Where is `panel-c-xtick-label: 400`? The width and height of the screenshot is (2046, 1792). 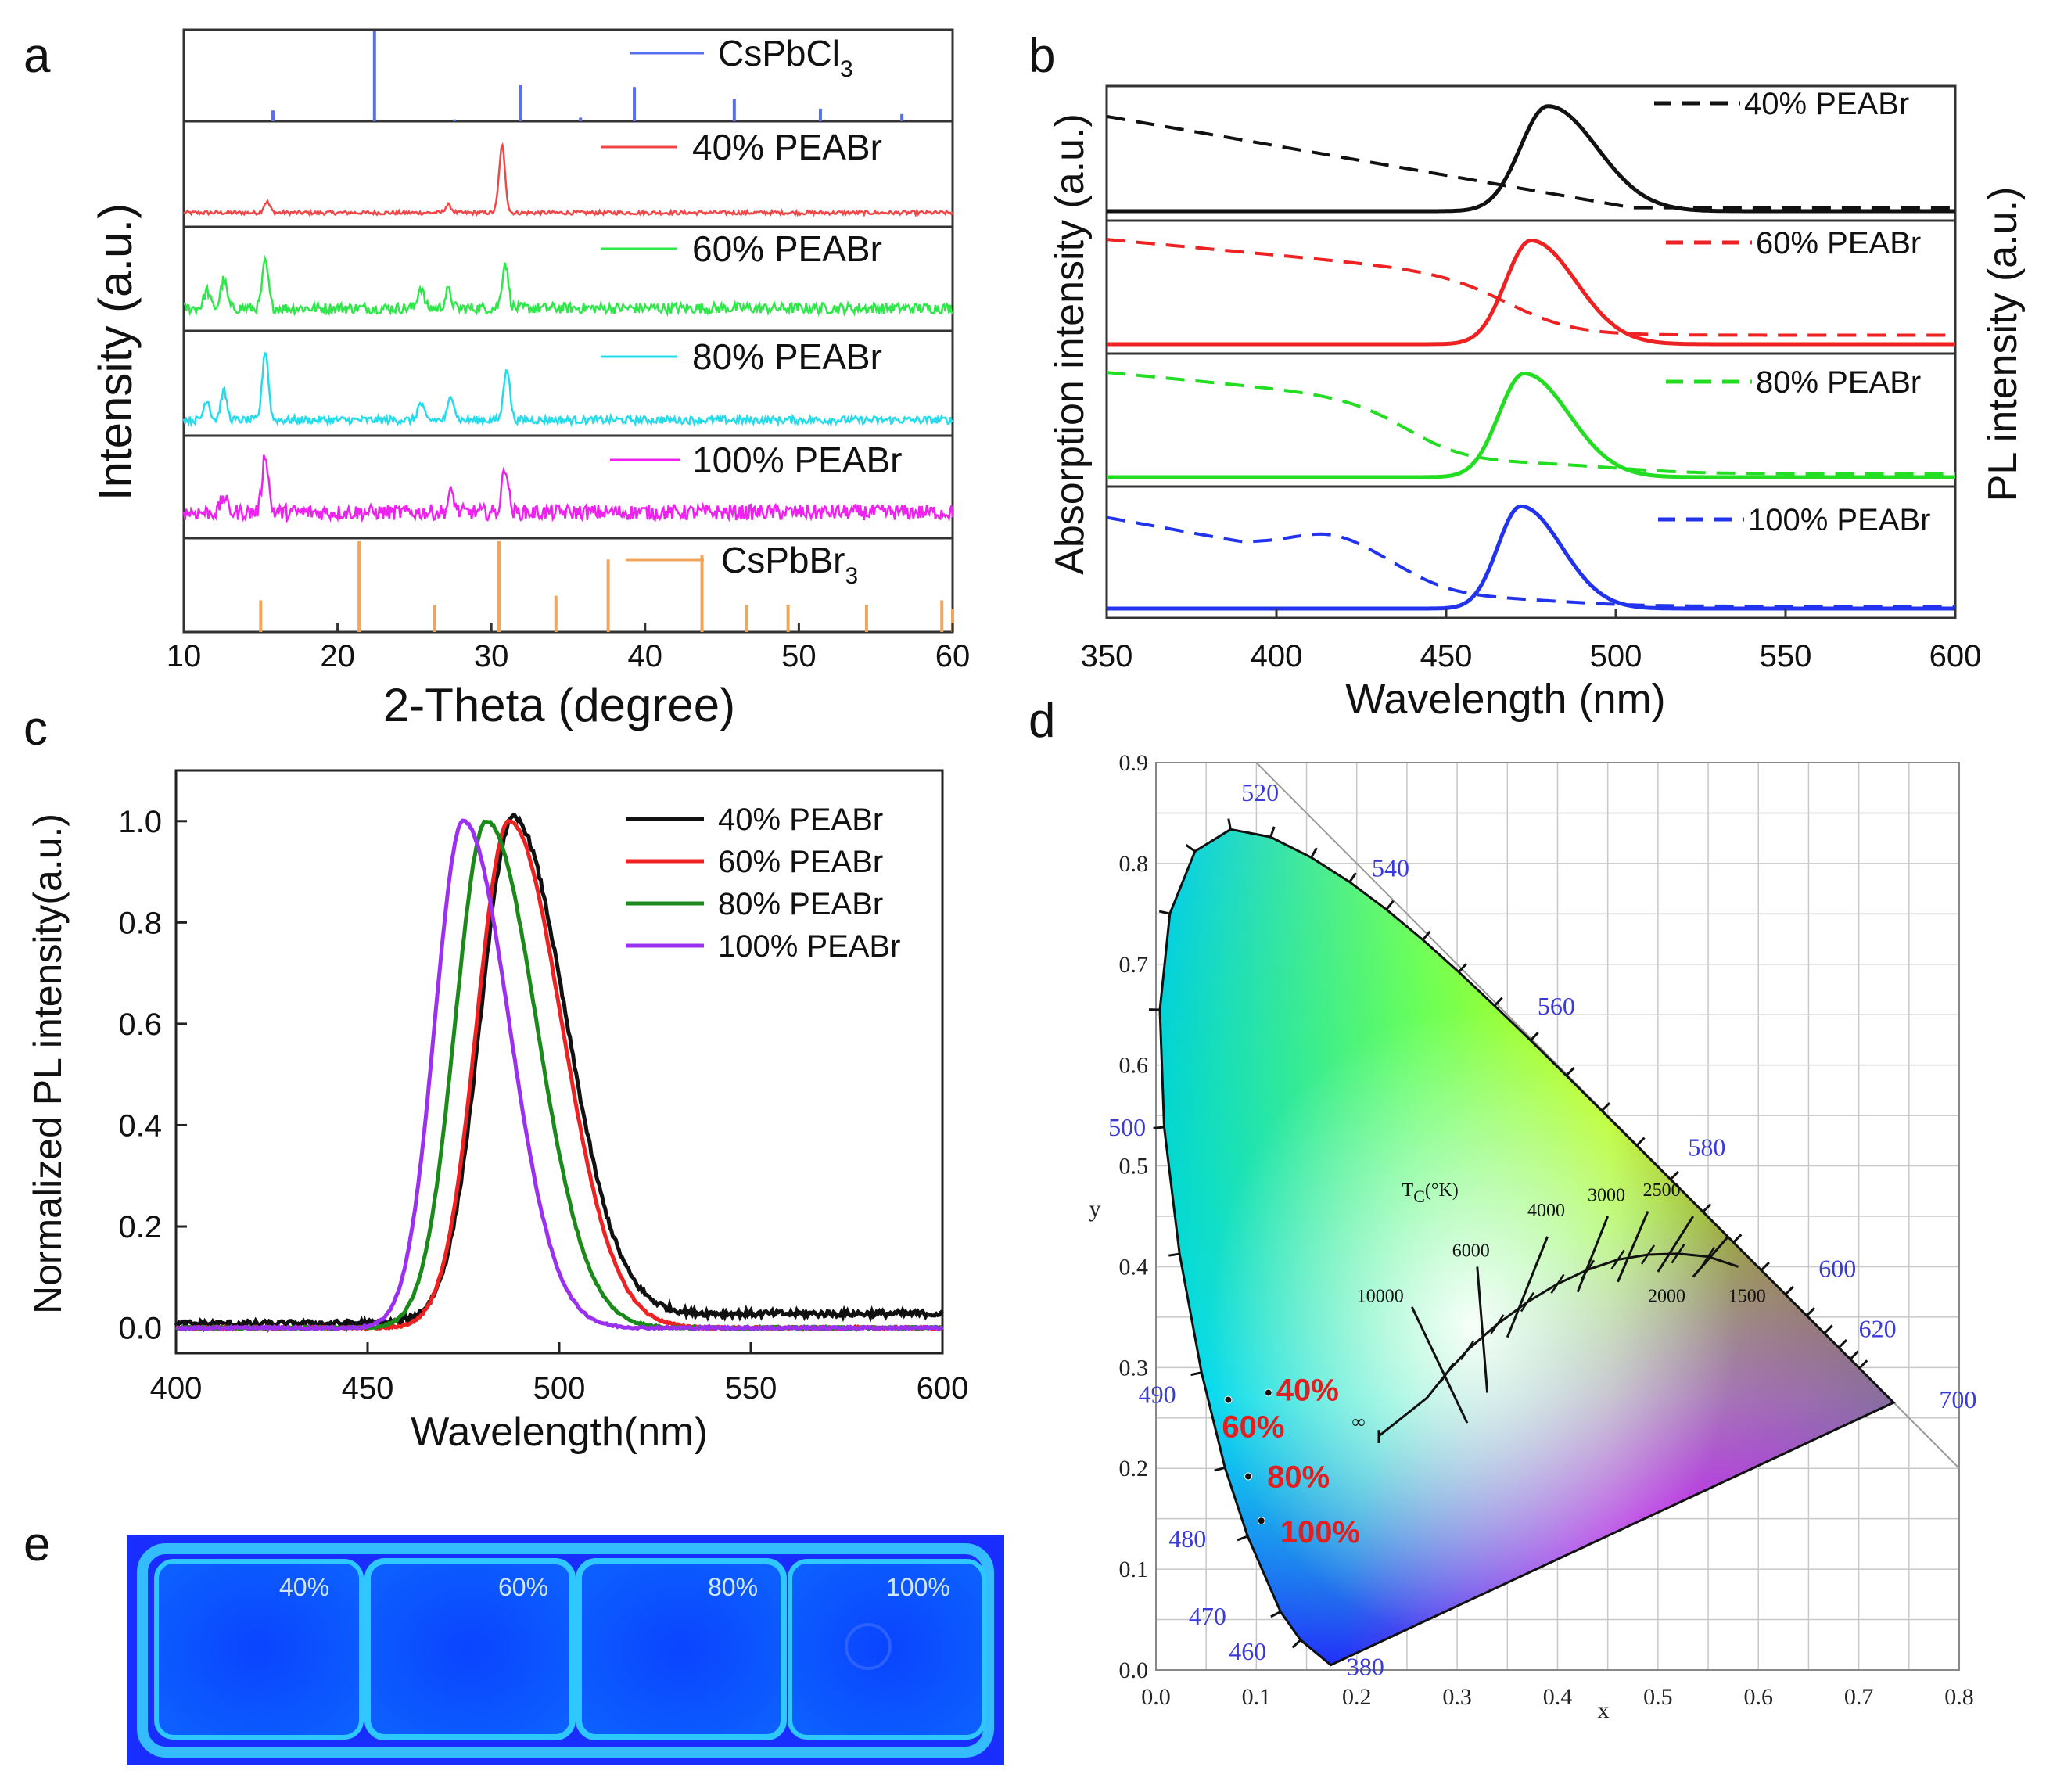
panel-c-xtick-label: 400 is located at coordinates (176, 1388).